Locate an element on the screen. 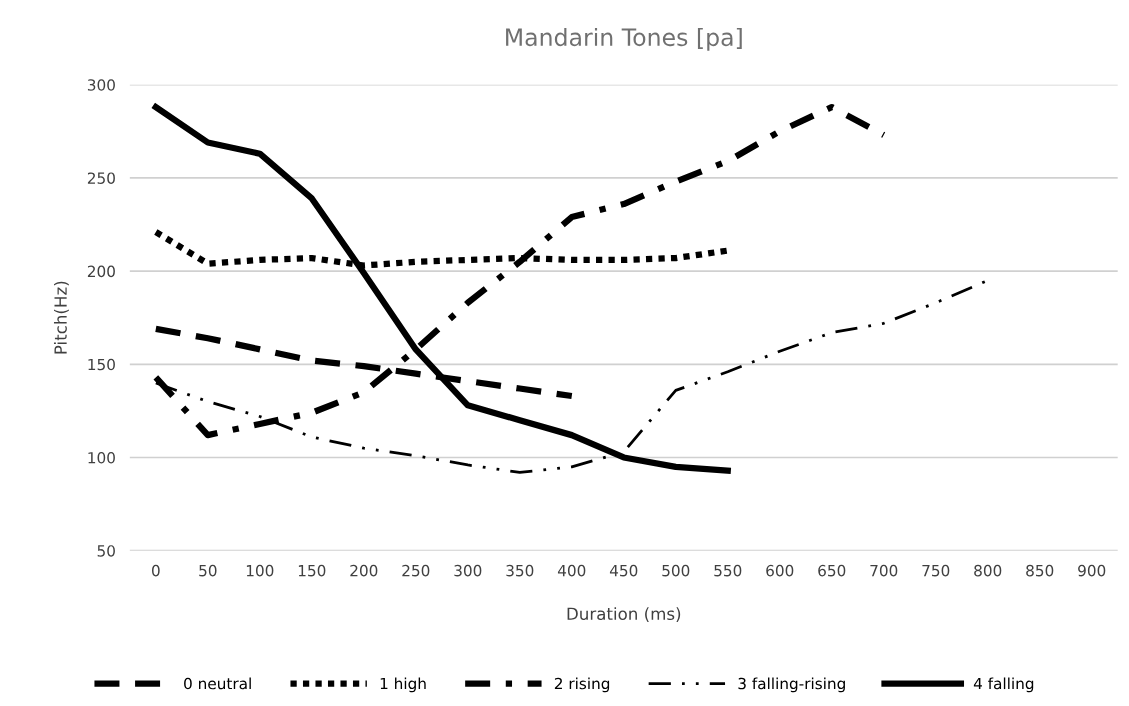 Image resolution: width=1129 pixels, height=706 pixels. y-tick-label: 250 is located at coordinates (101, 178).